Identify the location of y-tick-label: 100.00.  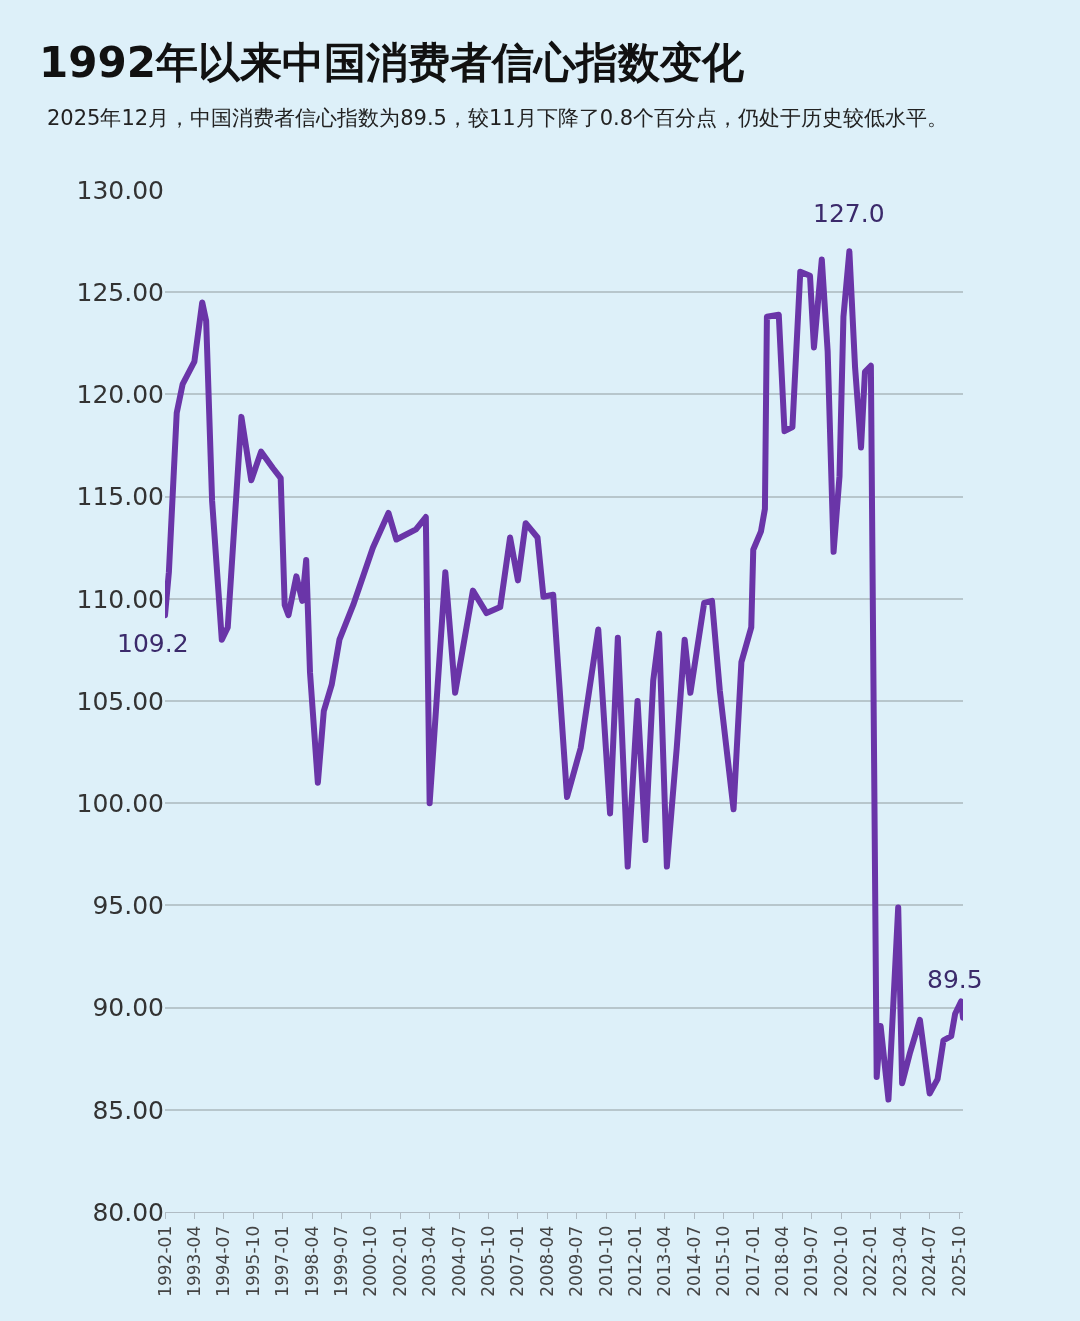
(120, 803).